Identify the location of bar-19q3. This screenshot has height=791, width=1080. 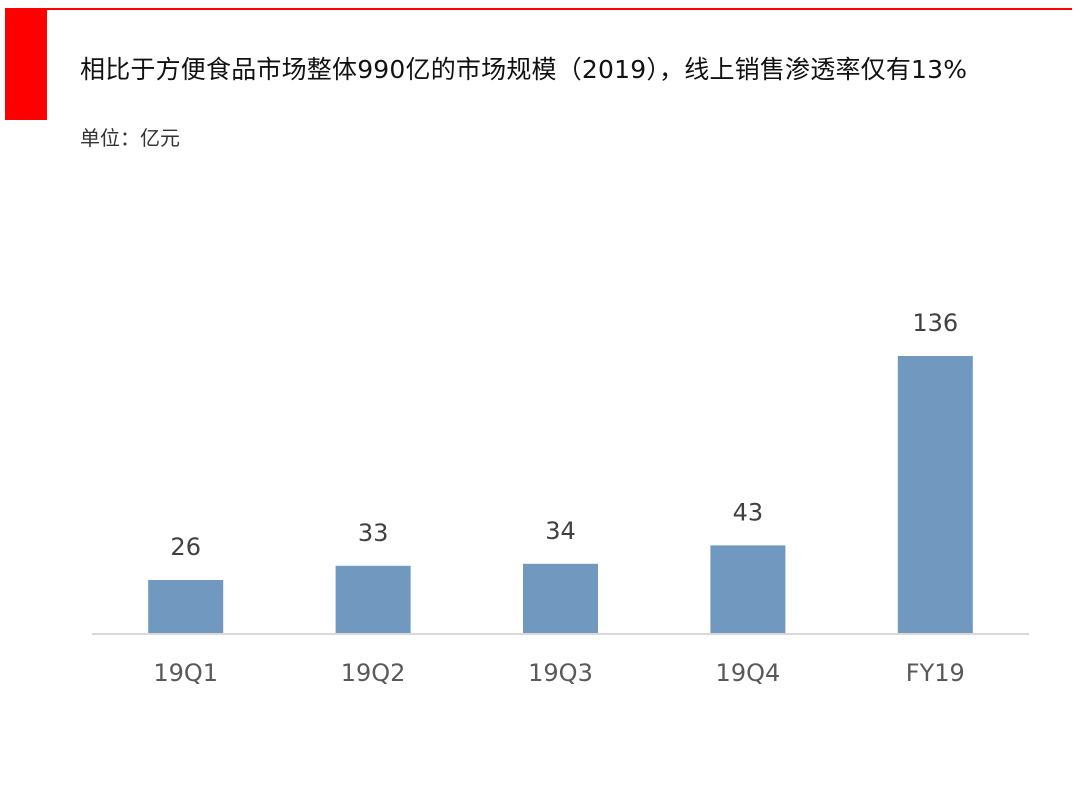
(560, 598).